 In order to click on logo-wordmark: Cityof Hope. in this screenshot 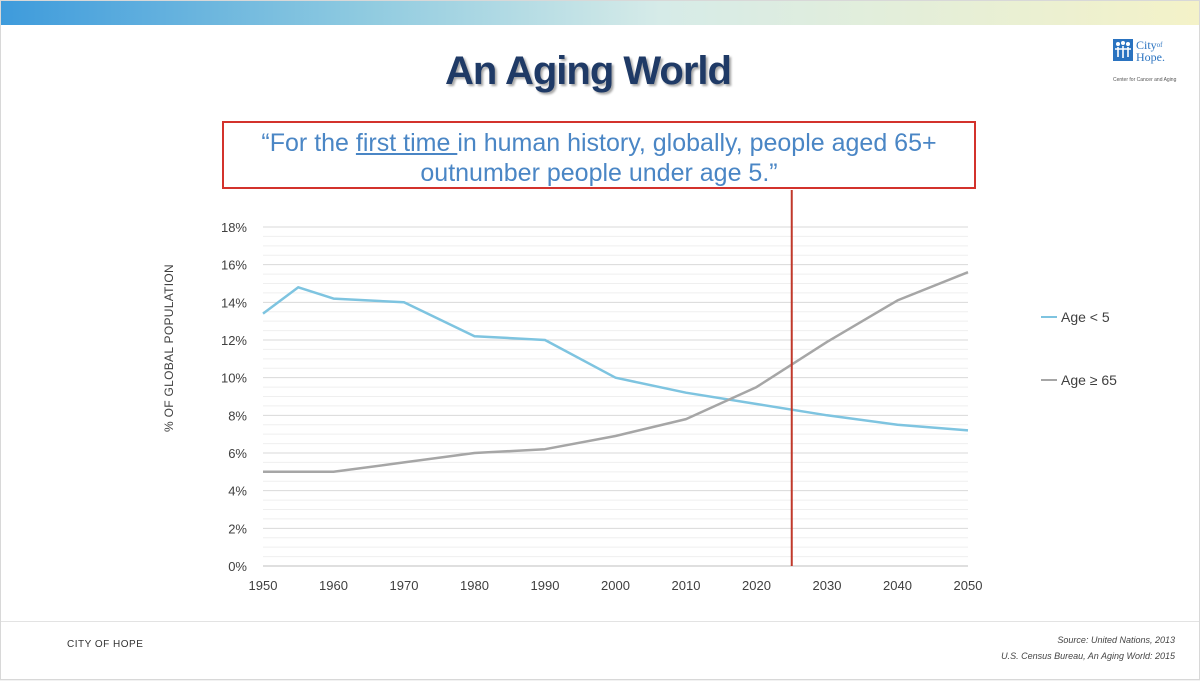, I will do `click(1160, 51)`.